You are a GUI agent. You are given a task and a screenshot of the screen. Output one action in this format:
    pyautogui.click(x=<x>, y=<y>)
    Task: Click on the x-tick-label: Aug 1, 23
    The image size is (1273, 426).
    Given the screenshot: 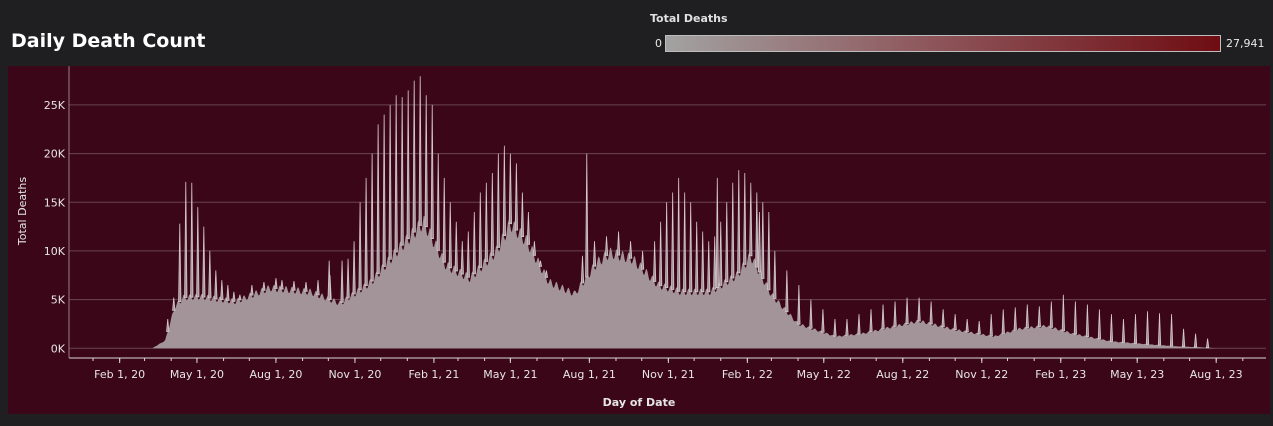 What is the action you would take?
    pyautogui.click(x=1216, y=374)
    